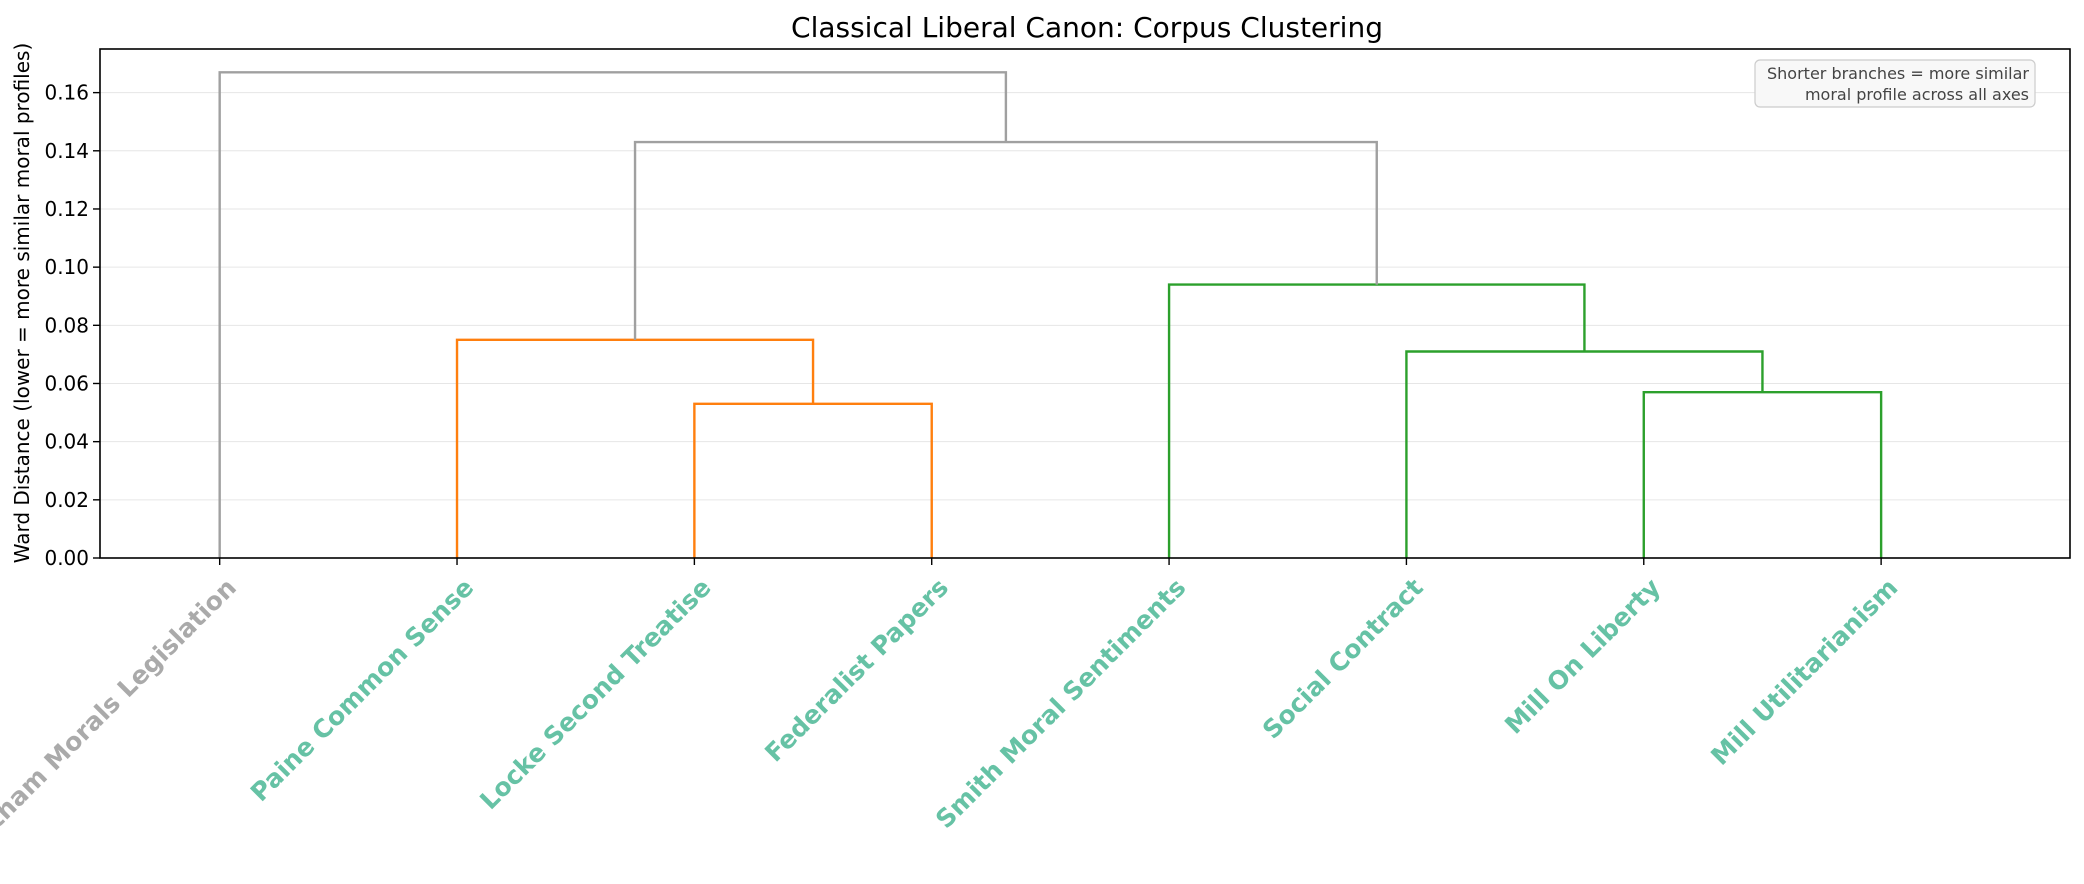 This screenshot has width=2084, height=884. Describe the element at coordinates (1898, 73) in the screenshot. I see `legend-note-line-1: Shorter branches = more similar` at that location.